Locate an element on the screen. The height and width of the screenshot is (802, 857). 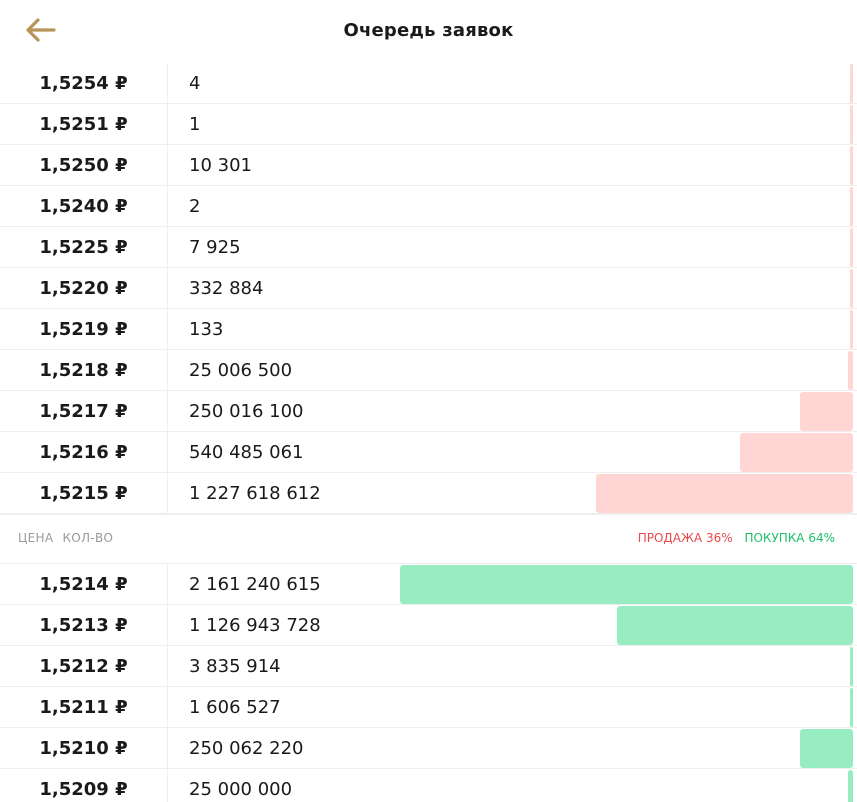
ask-row: 1,5216 ₽ 540 485 061 is located at coordinates (428, 452).